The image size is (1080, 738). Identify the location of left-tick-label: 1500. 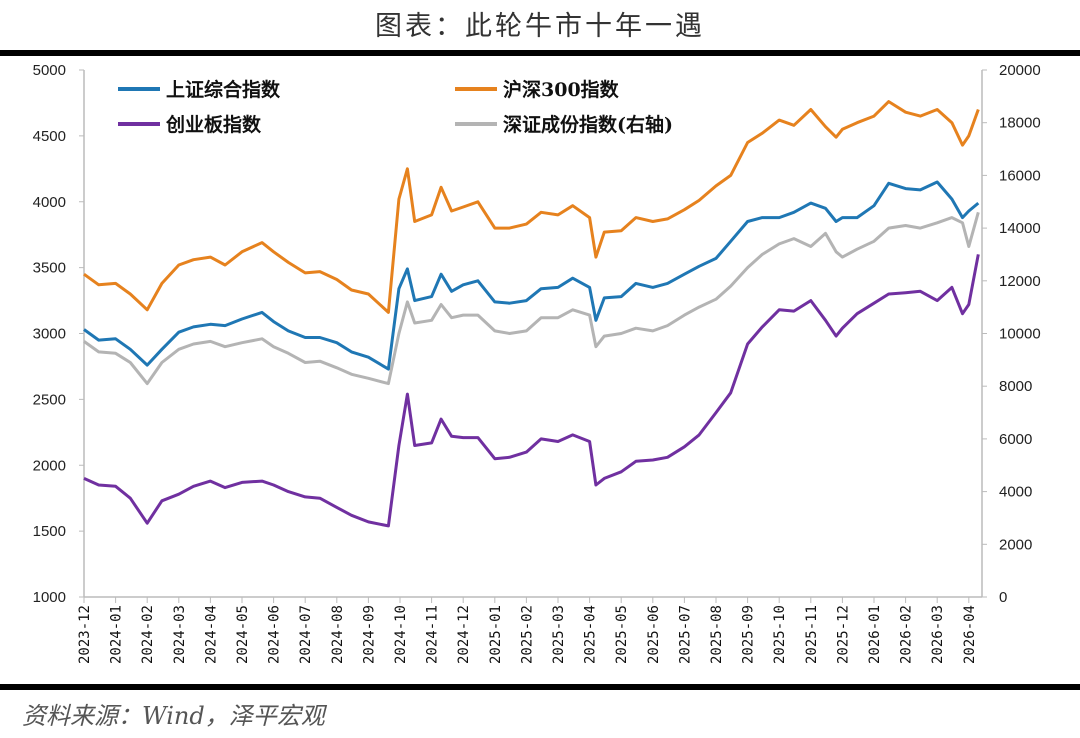
(49, 531).